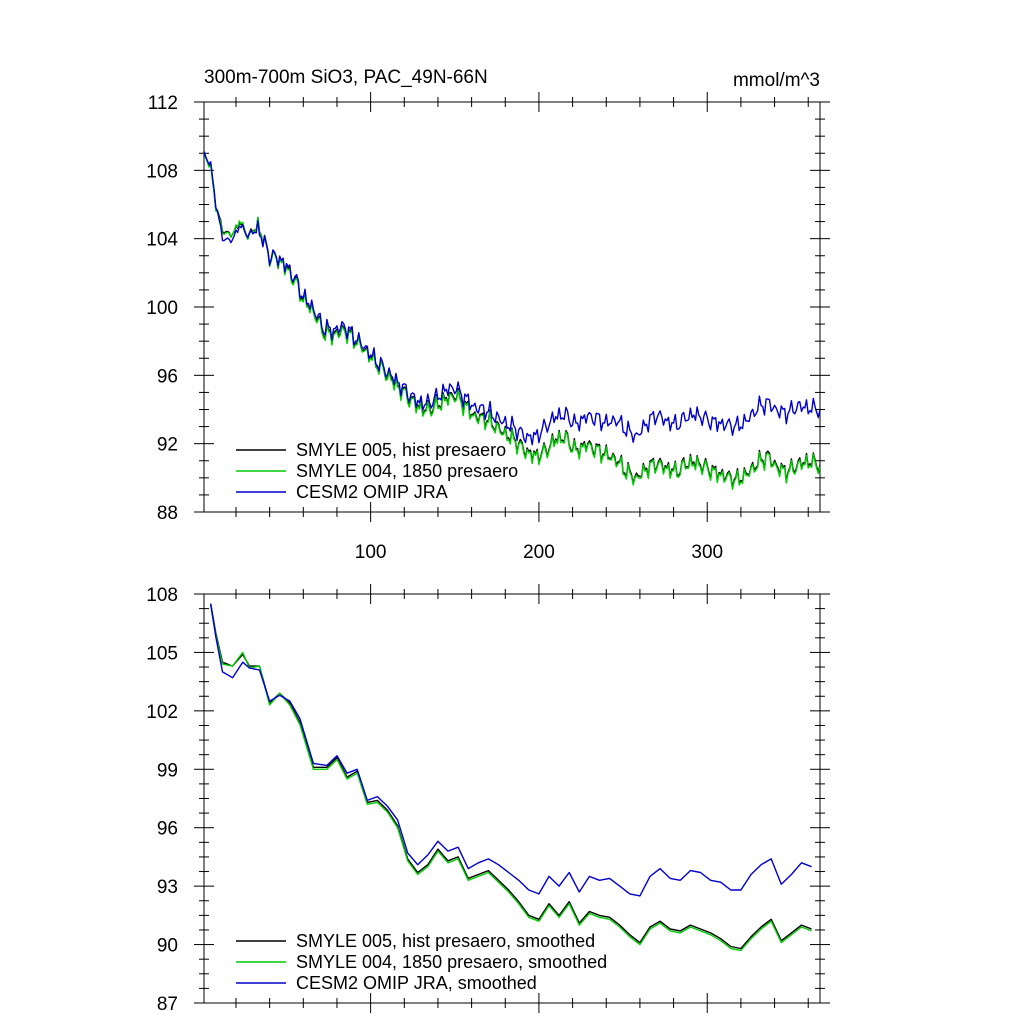  What do you see at coordinates (167, 1004) in the screenshot?
I see `y-tick-label: 87` at bounding box center [167, 1004].